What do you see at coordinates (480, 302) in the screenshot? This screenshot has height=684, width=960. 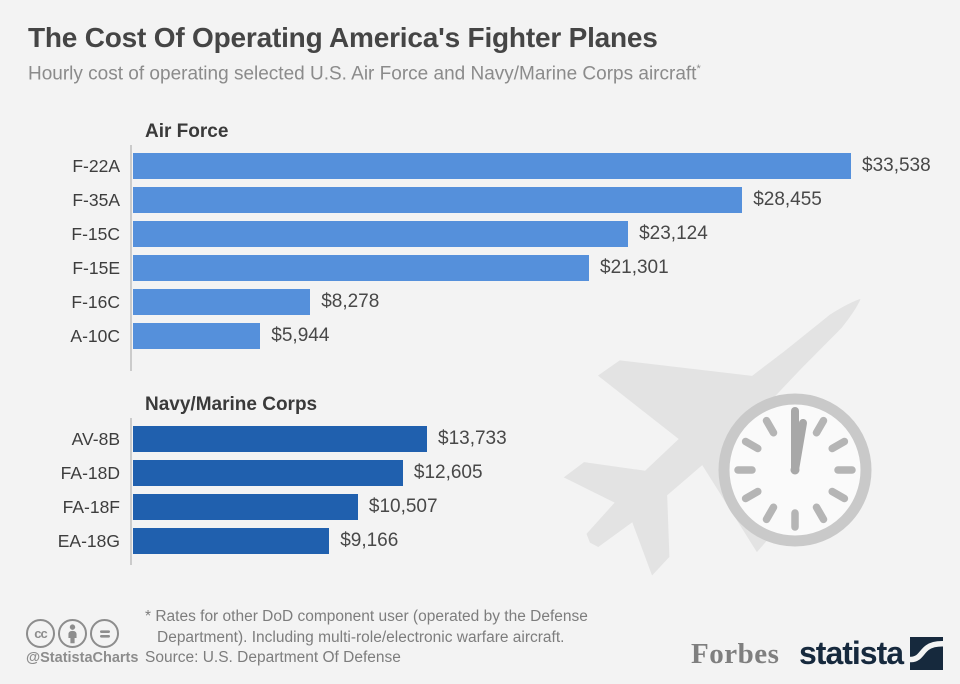 I see `bar-row: F-16C $8,278` at bounding box center [480, 302].